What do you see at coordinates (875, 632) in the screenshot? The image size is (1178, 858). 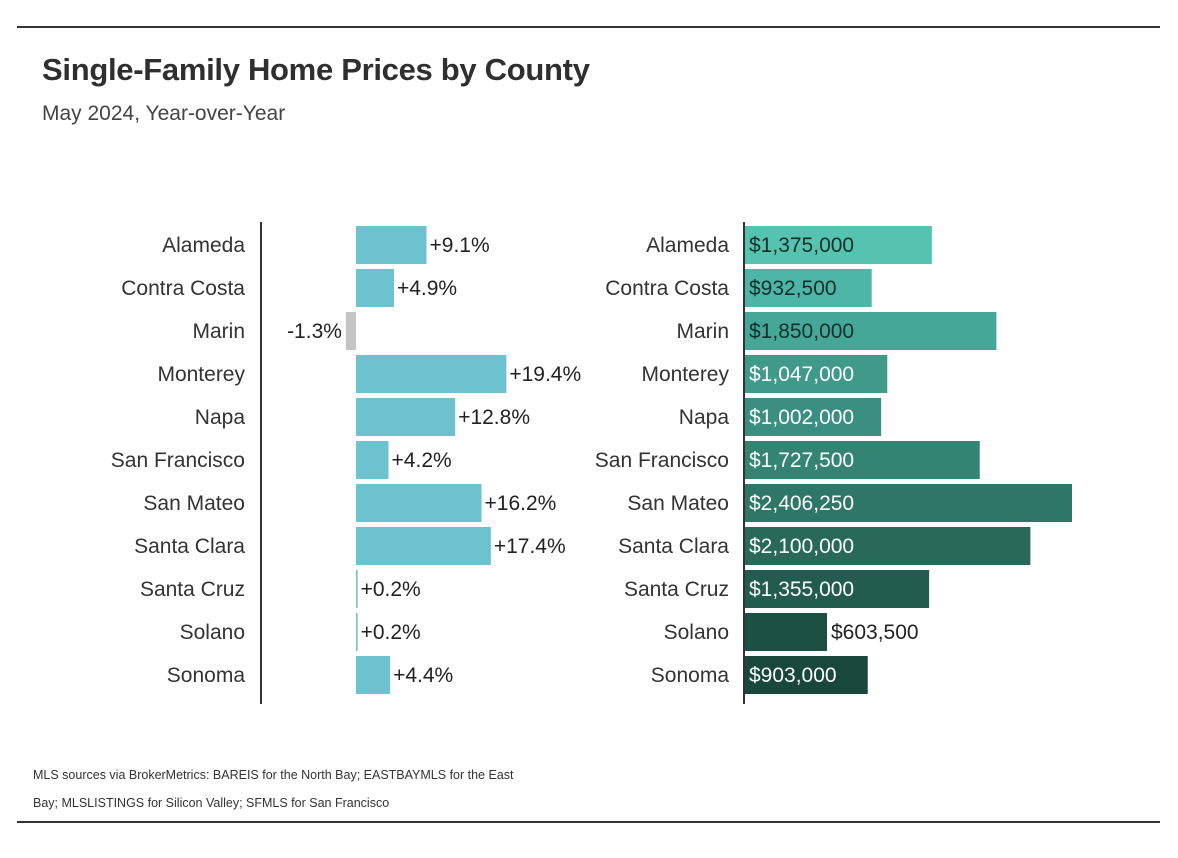 I see `price-value-label-solano: $603,500` at bounding box center [875, 632].